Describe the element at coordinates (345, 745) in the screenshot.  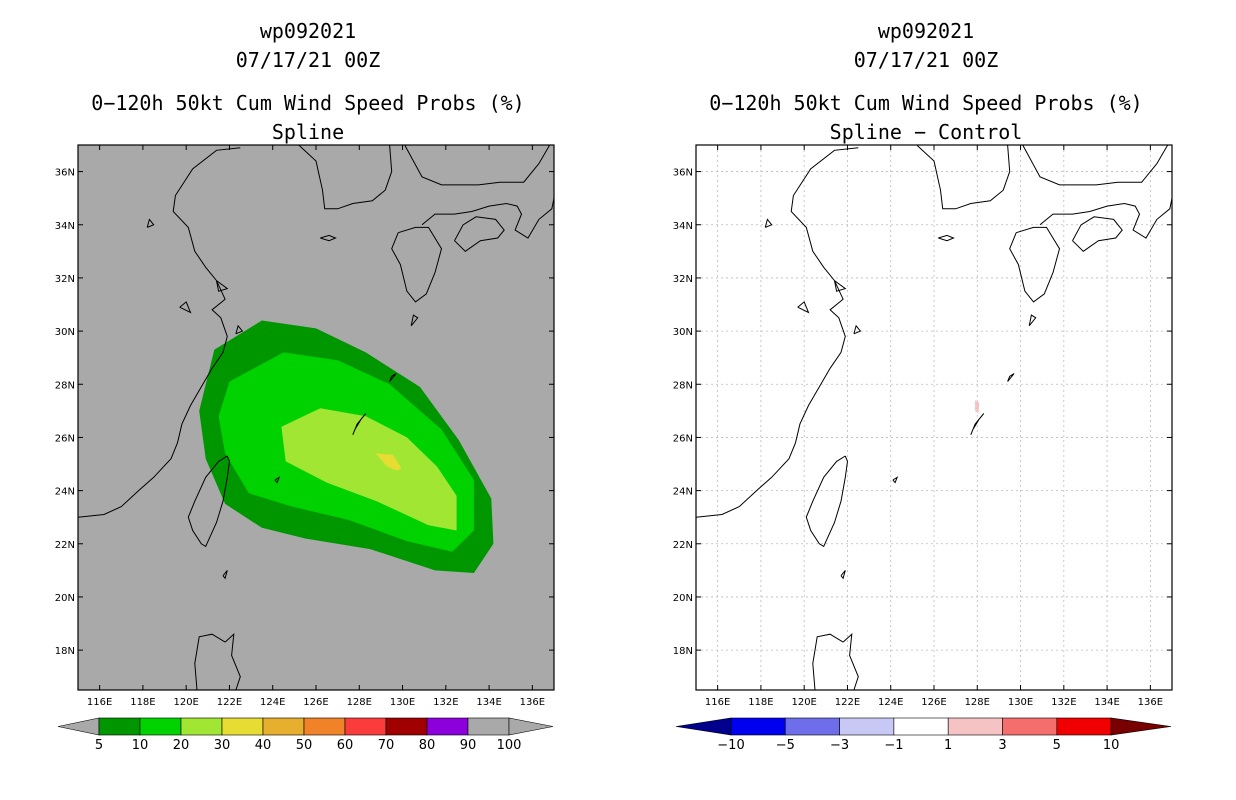
I see `colorbar-label: 60` at that location.